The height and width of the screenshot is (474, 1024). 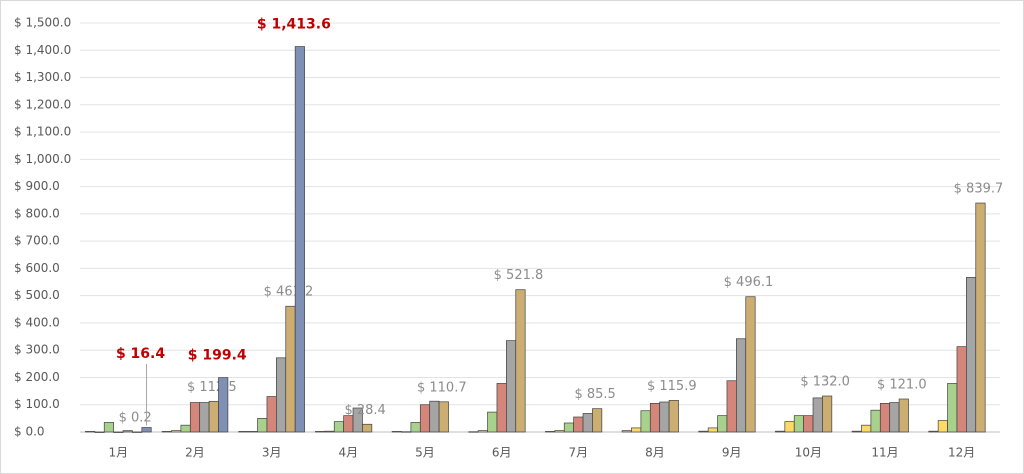 I want to click on x-tick-label: 5月, so click(x=425, y=453).